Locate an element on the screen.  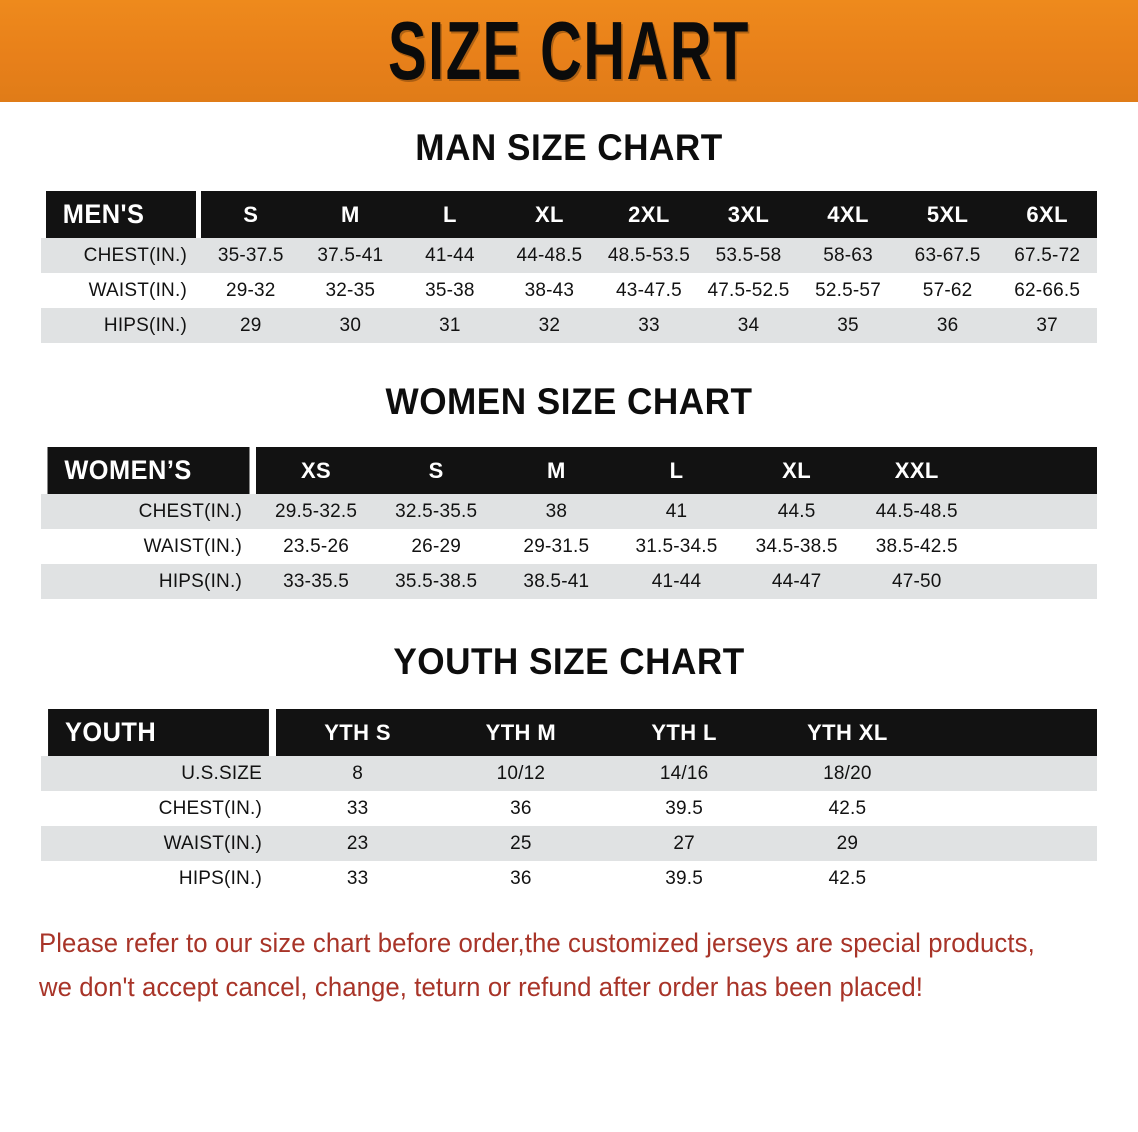
man-measurement-cell: 57-62 is located at coordinates (947, 290).